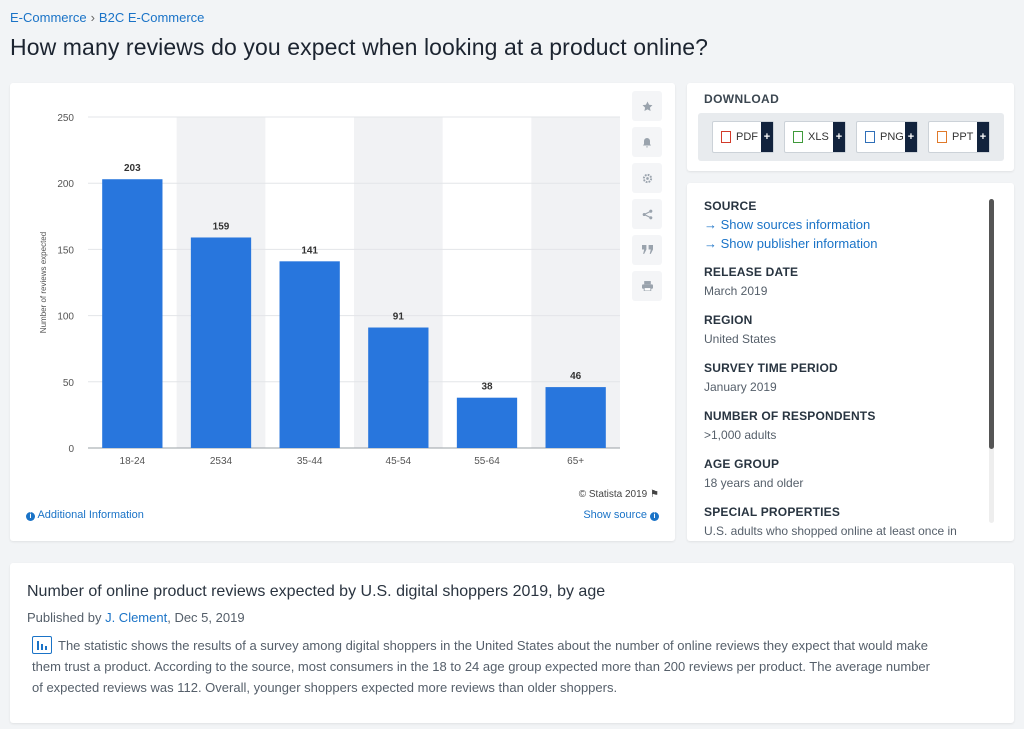 The width and height of the screenshot is (1024, 729). What do you see at coordinates (740, 435) in the screenshot?
I see `field-value: >1,000 adults` at bounding box center [740, 435].